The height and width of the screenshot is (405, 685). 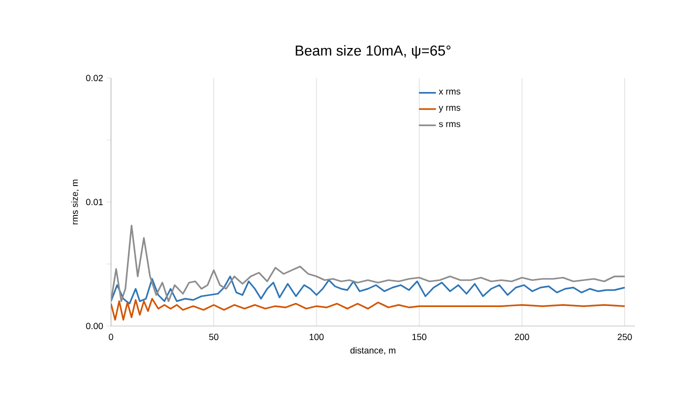 What do you see at coordinates (94, 326) in the screenshot?
I see `y-tick-label: 0.00` at bounding box center [94, 326].